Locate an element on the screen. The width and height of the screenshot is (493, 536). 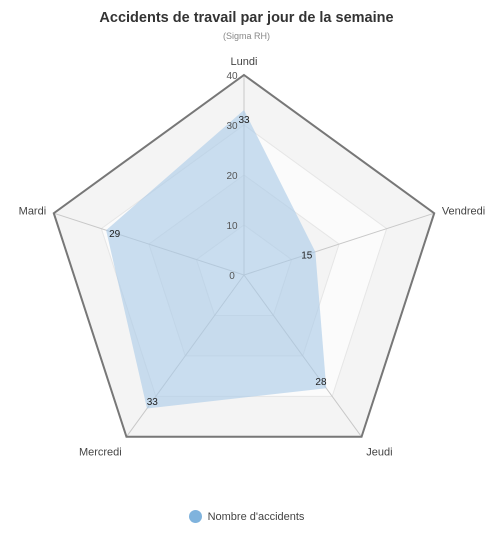
data-label-1: 15 is located at coordinates (307, 256).